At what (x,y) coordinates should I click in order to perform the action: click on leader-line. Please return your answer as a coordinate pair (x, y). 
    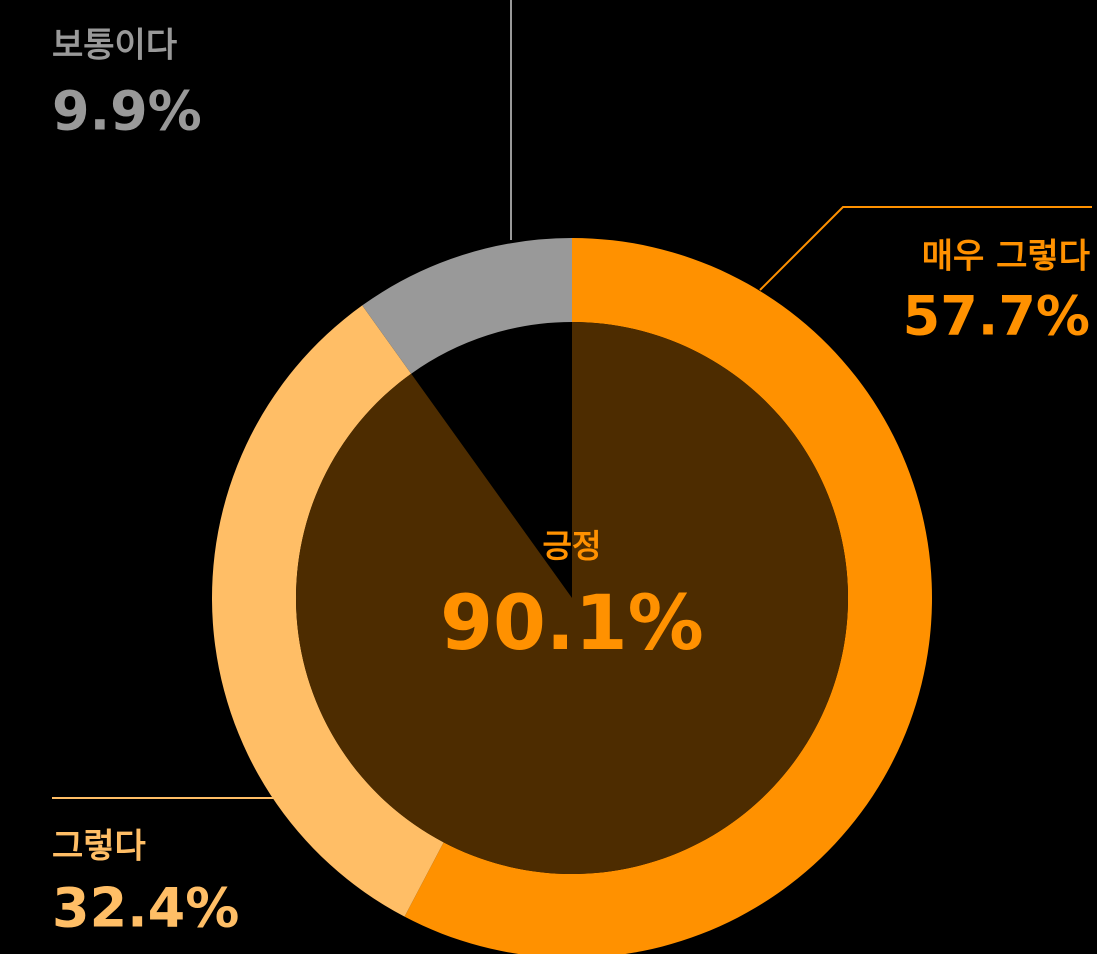
    Looking at the image, I should click on (925, 248).